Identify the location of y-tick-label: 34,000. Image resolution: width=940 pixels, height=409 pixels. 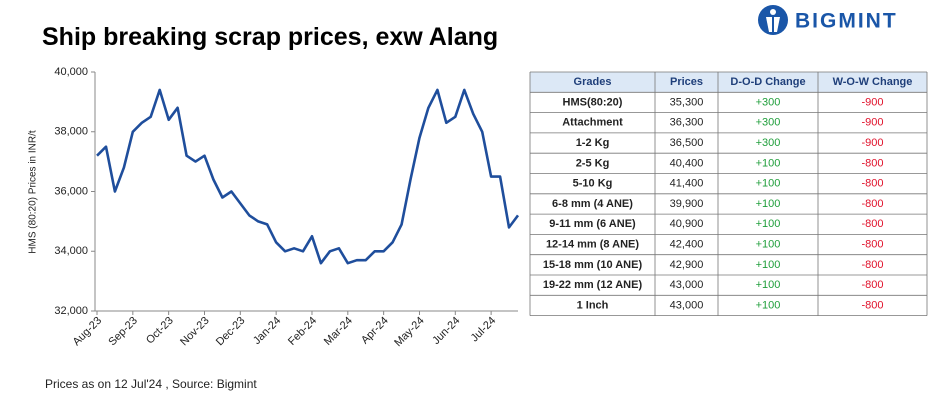
(71, 251).